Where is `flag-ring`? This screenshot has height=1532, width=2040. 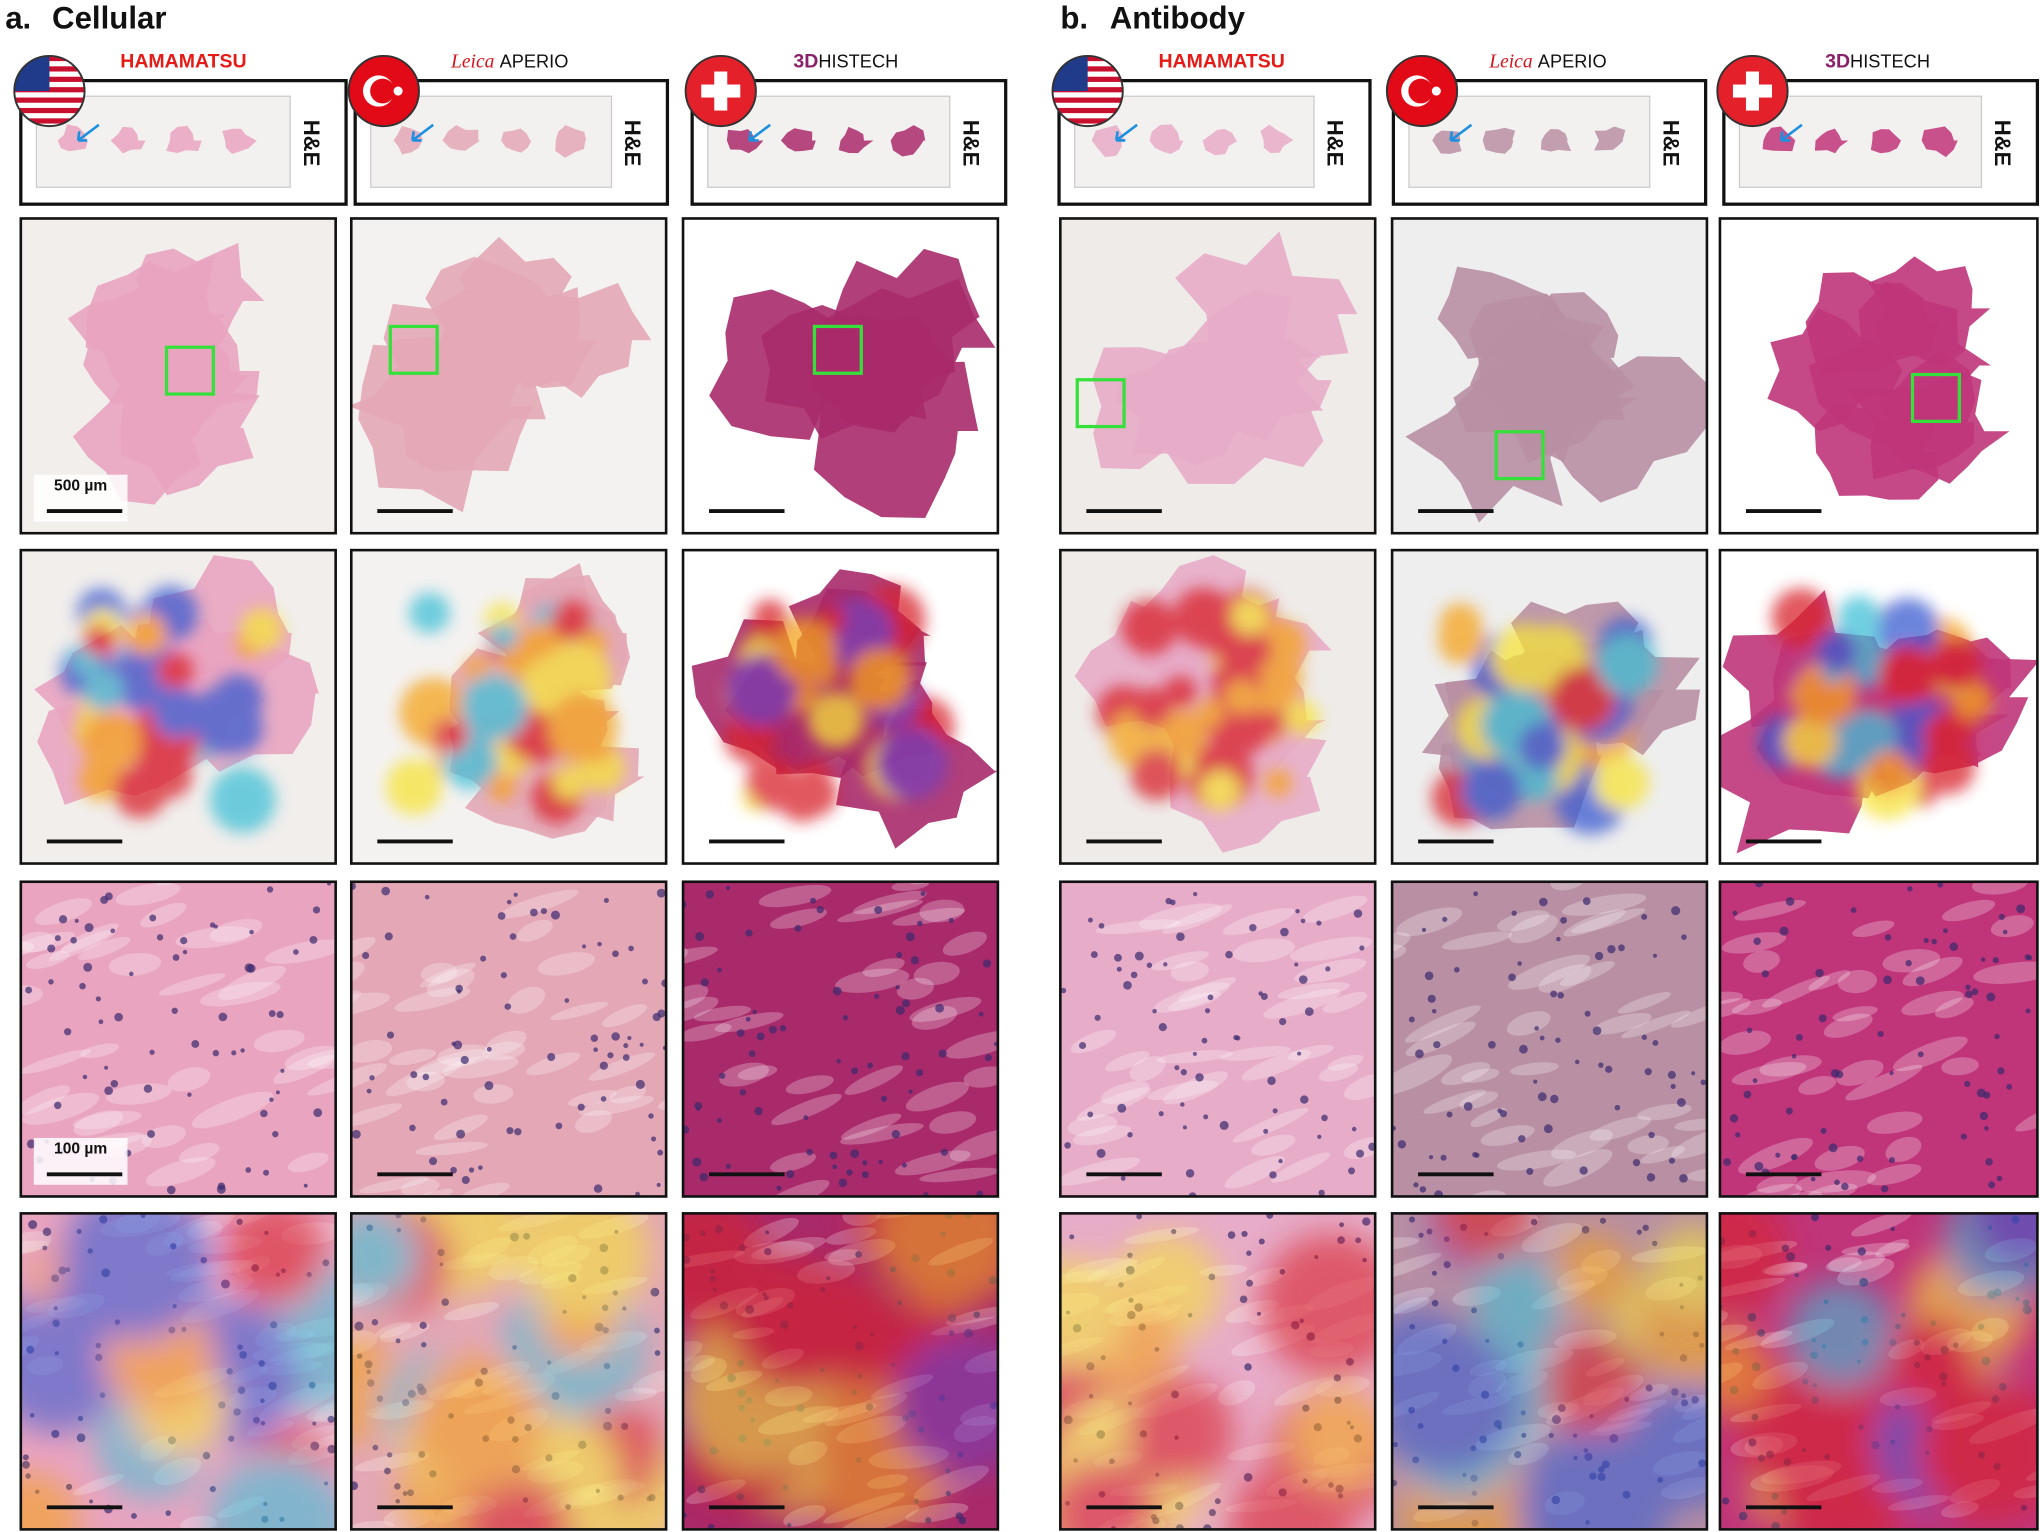 flag-ring is located at coordinates (1087, 91).